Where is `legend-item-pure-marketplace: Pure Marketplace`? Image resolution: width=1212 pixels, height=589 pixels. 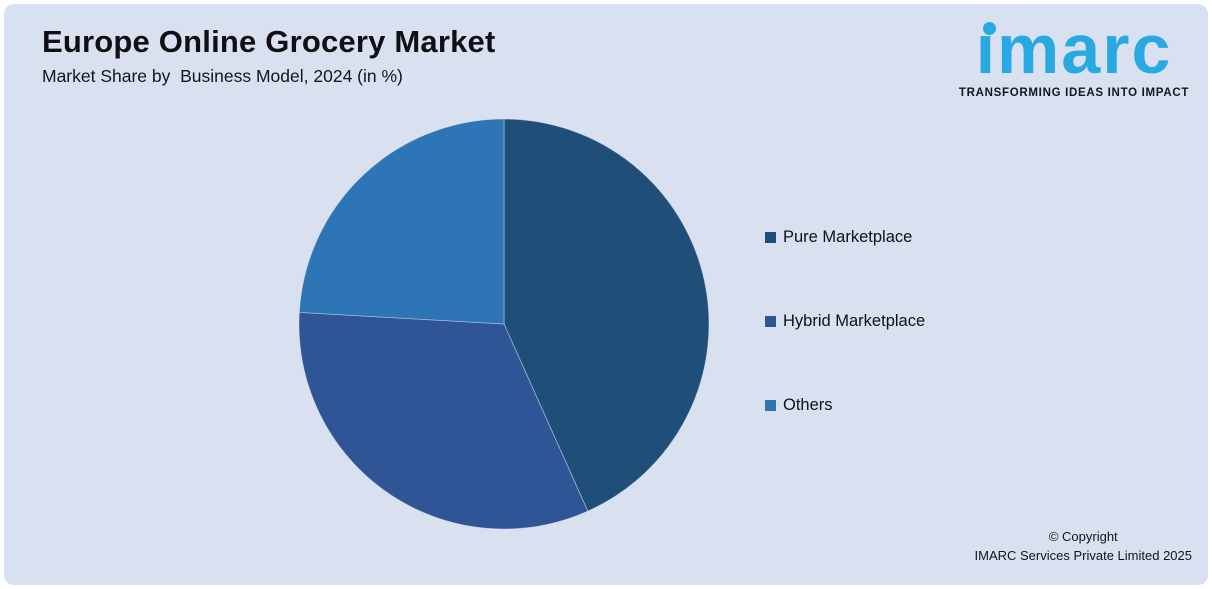
legend-item-pure-marketplace: Pure Marketplace is located at coordinates (845, 236).